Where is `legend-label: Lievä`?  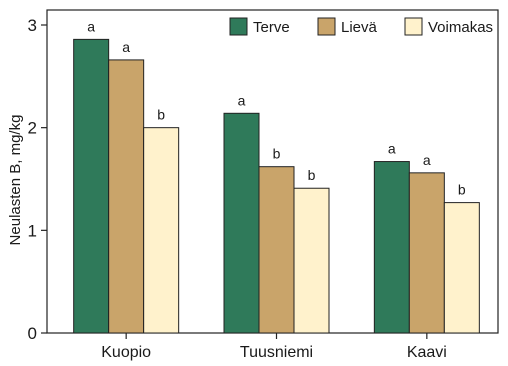 legend-label: Lievä is located at coordinates (359, 27).